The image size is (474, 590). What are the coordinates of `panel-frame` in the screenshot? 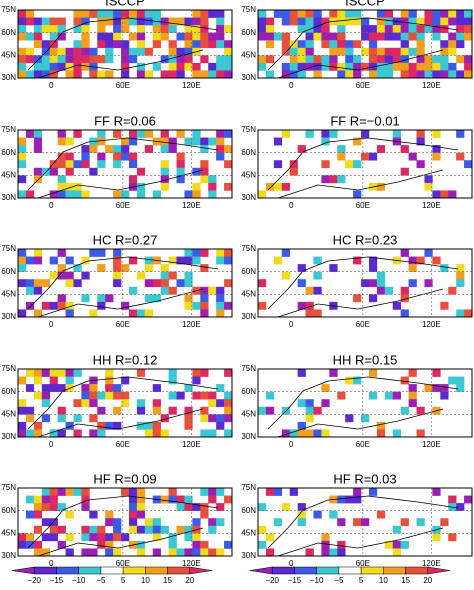 It's located at (365, 403).